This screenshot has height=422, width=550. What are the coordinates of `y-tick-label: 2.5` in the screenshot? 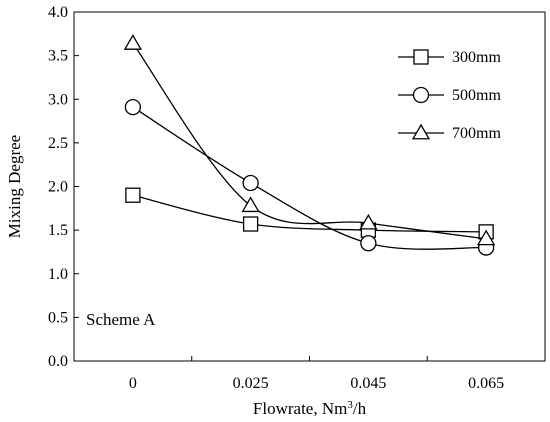 It's located at (58, 143).